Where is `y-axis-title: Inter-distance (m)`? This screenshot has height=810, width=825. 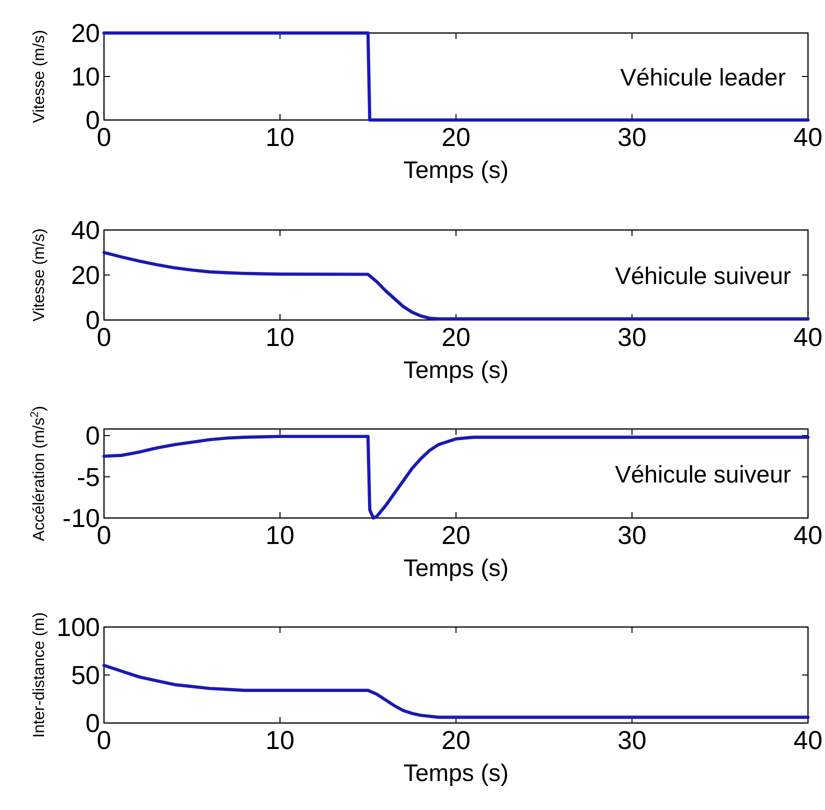 y-axis-title: Inter-distance (m) is located at coordinates (39, 675).